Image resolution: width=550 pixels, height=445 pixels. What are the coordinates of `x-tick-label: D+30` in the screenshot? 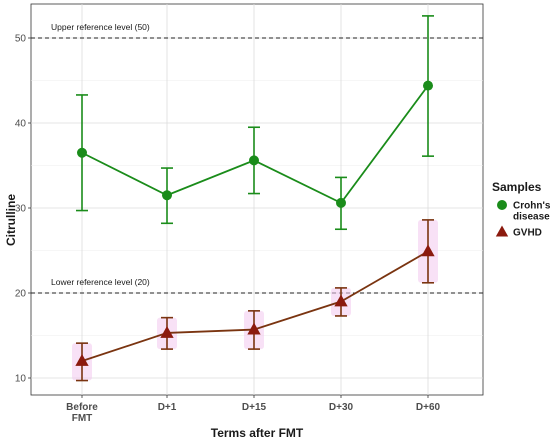 It's located at (341, 407).